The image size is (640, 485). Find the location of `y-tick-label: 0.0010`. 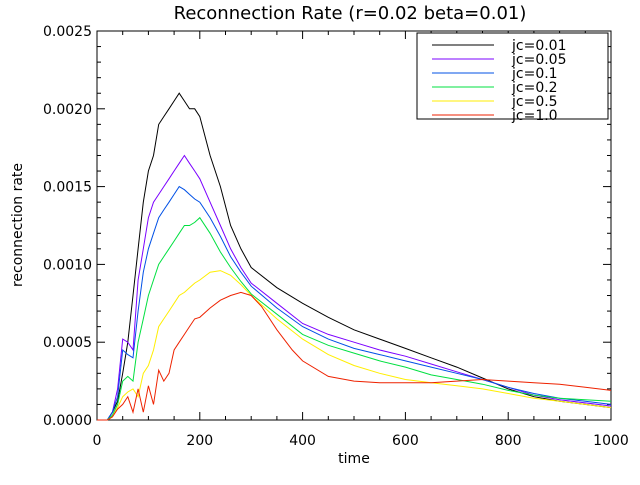

y-tick-label: 0.0010 is located at coordinates (67, 265).